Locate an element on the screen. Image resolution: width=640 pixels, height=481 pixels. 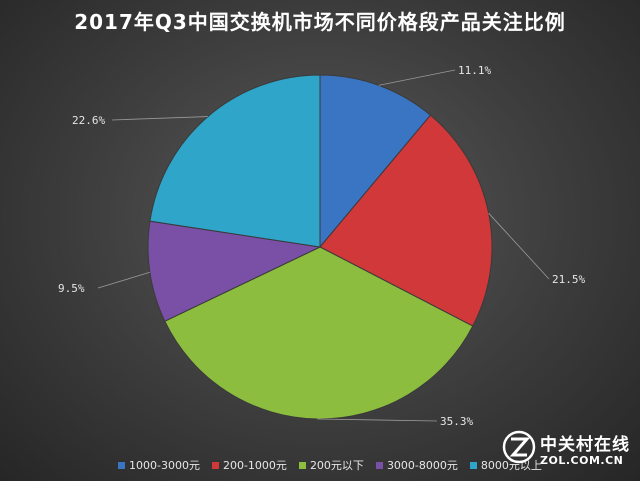
legend-label: 200元以下 is located at coordinates (336, 465).